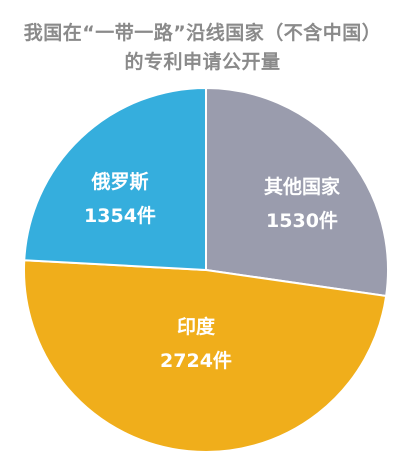 The image size is (405, 462). Describe the element at coordinates (202, 62) in the screenshot. I see `chart-title-line-2: 的专利申请公开量` at that location.